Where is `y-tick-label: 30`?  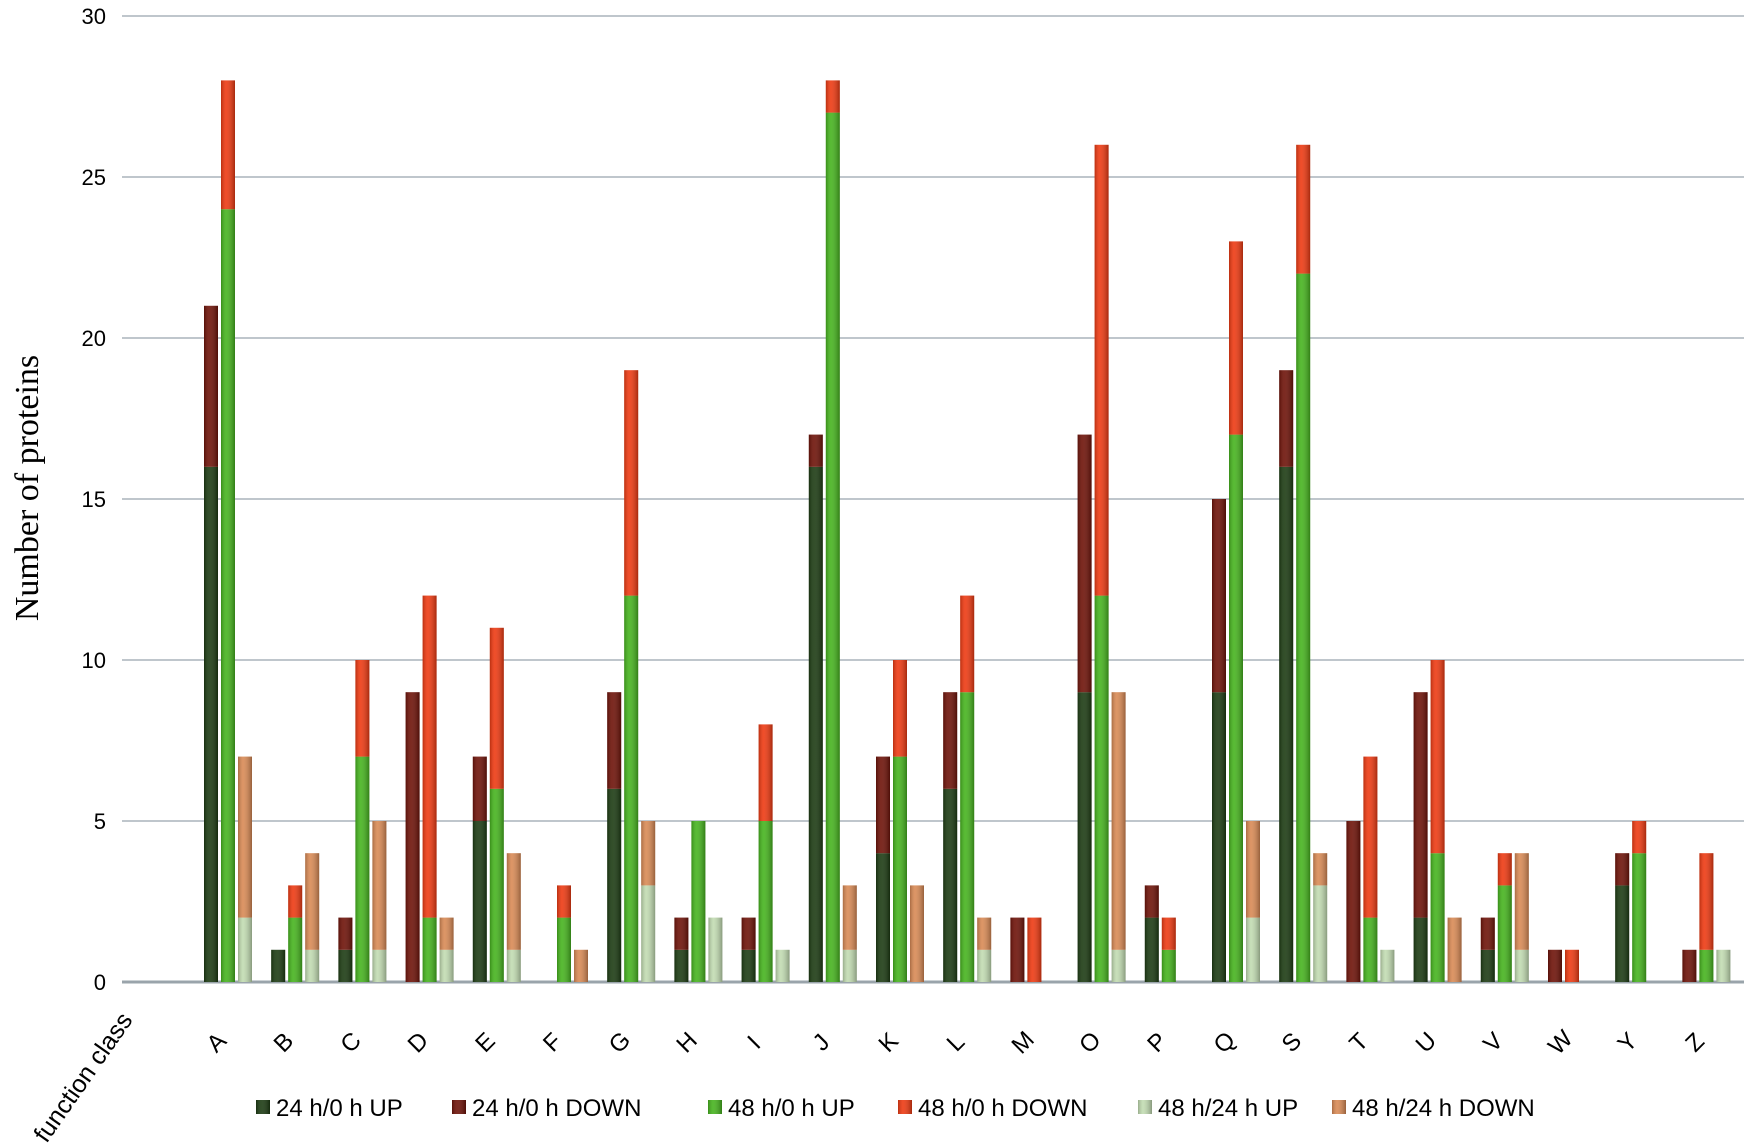
y-tick-label: 30 is located at coordinates (94, 16).